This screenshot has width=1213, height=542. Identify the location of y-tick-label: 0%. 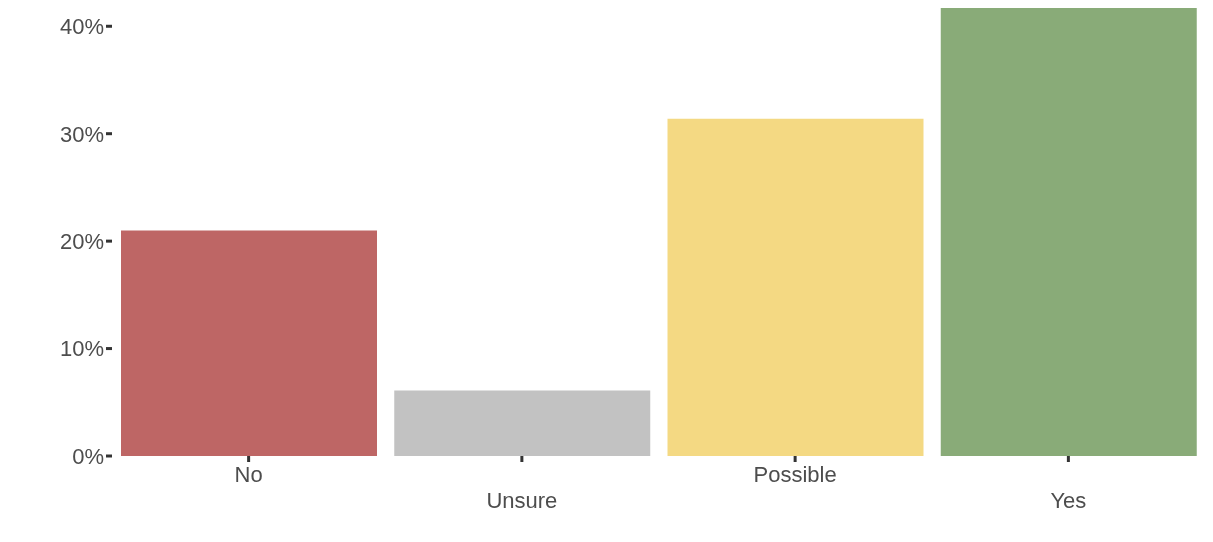
(88, 456).